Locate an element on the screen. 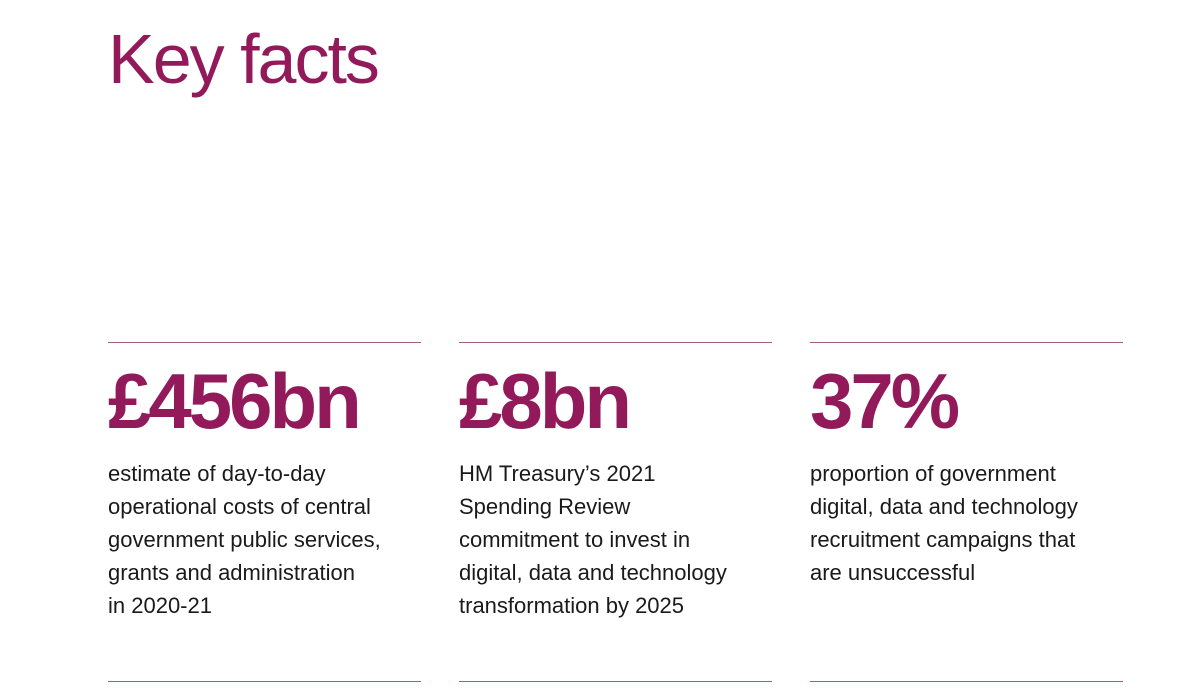 The width and height of the screenshot is (1200, 700). fact-figure: £8bn is located at coordinates (545, 401).